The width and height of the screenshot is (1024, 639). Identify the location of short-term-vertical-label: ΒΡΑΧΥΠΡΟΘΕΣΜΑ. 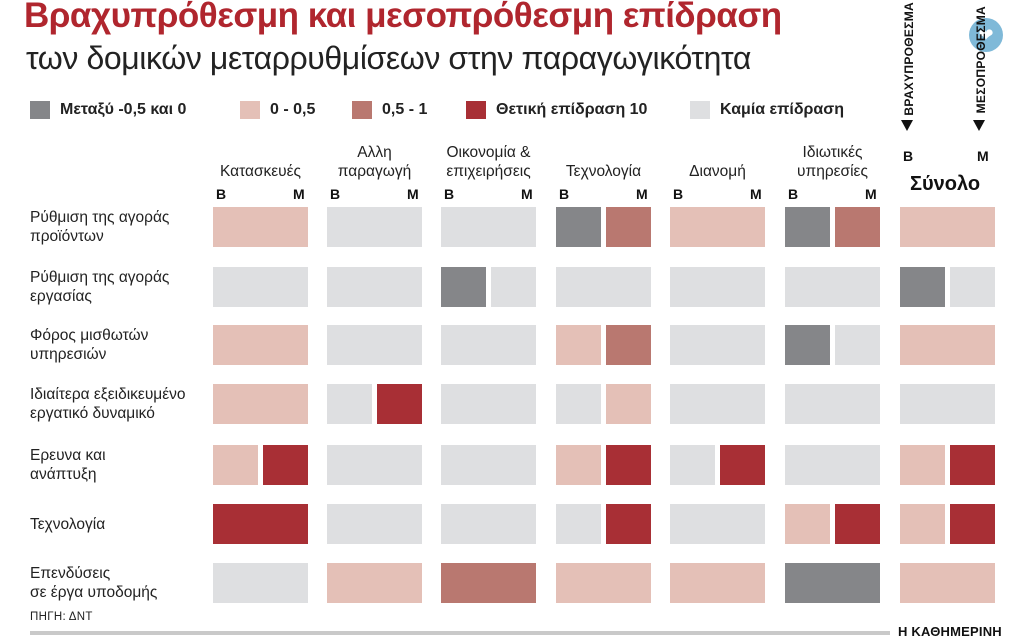
(909, 59).